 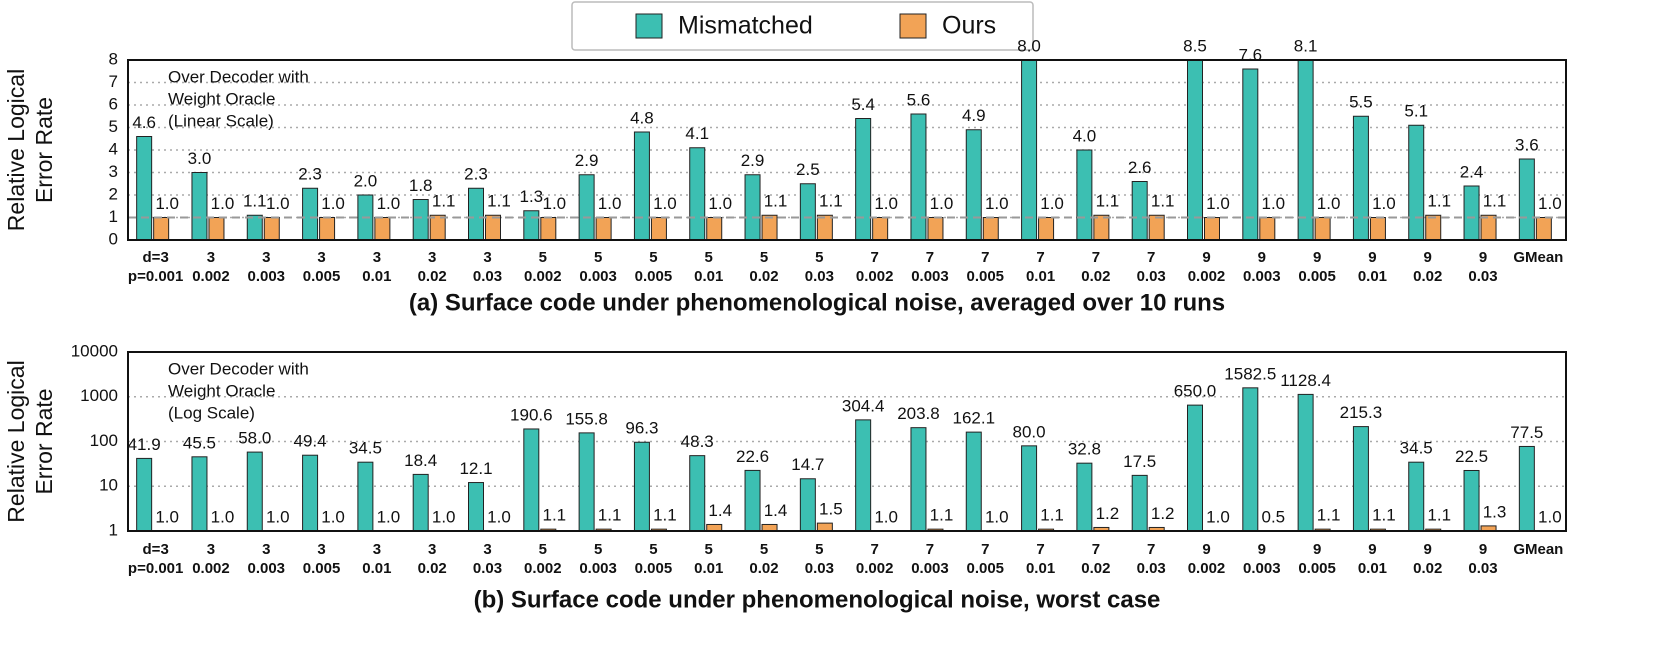 I want to click on value-label: 4.0, so click(x=1085, y=135).